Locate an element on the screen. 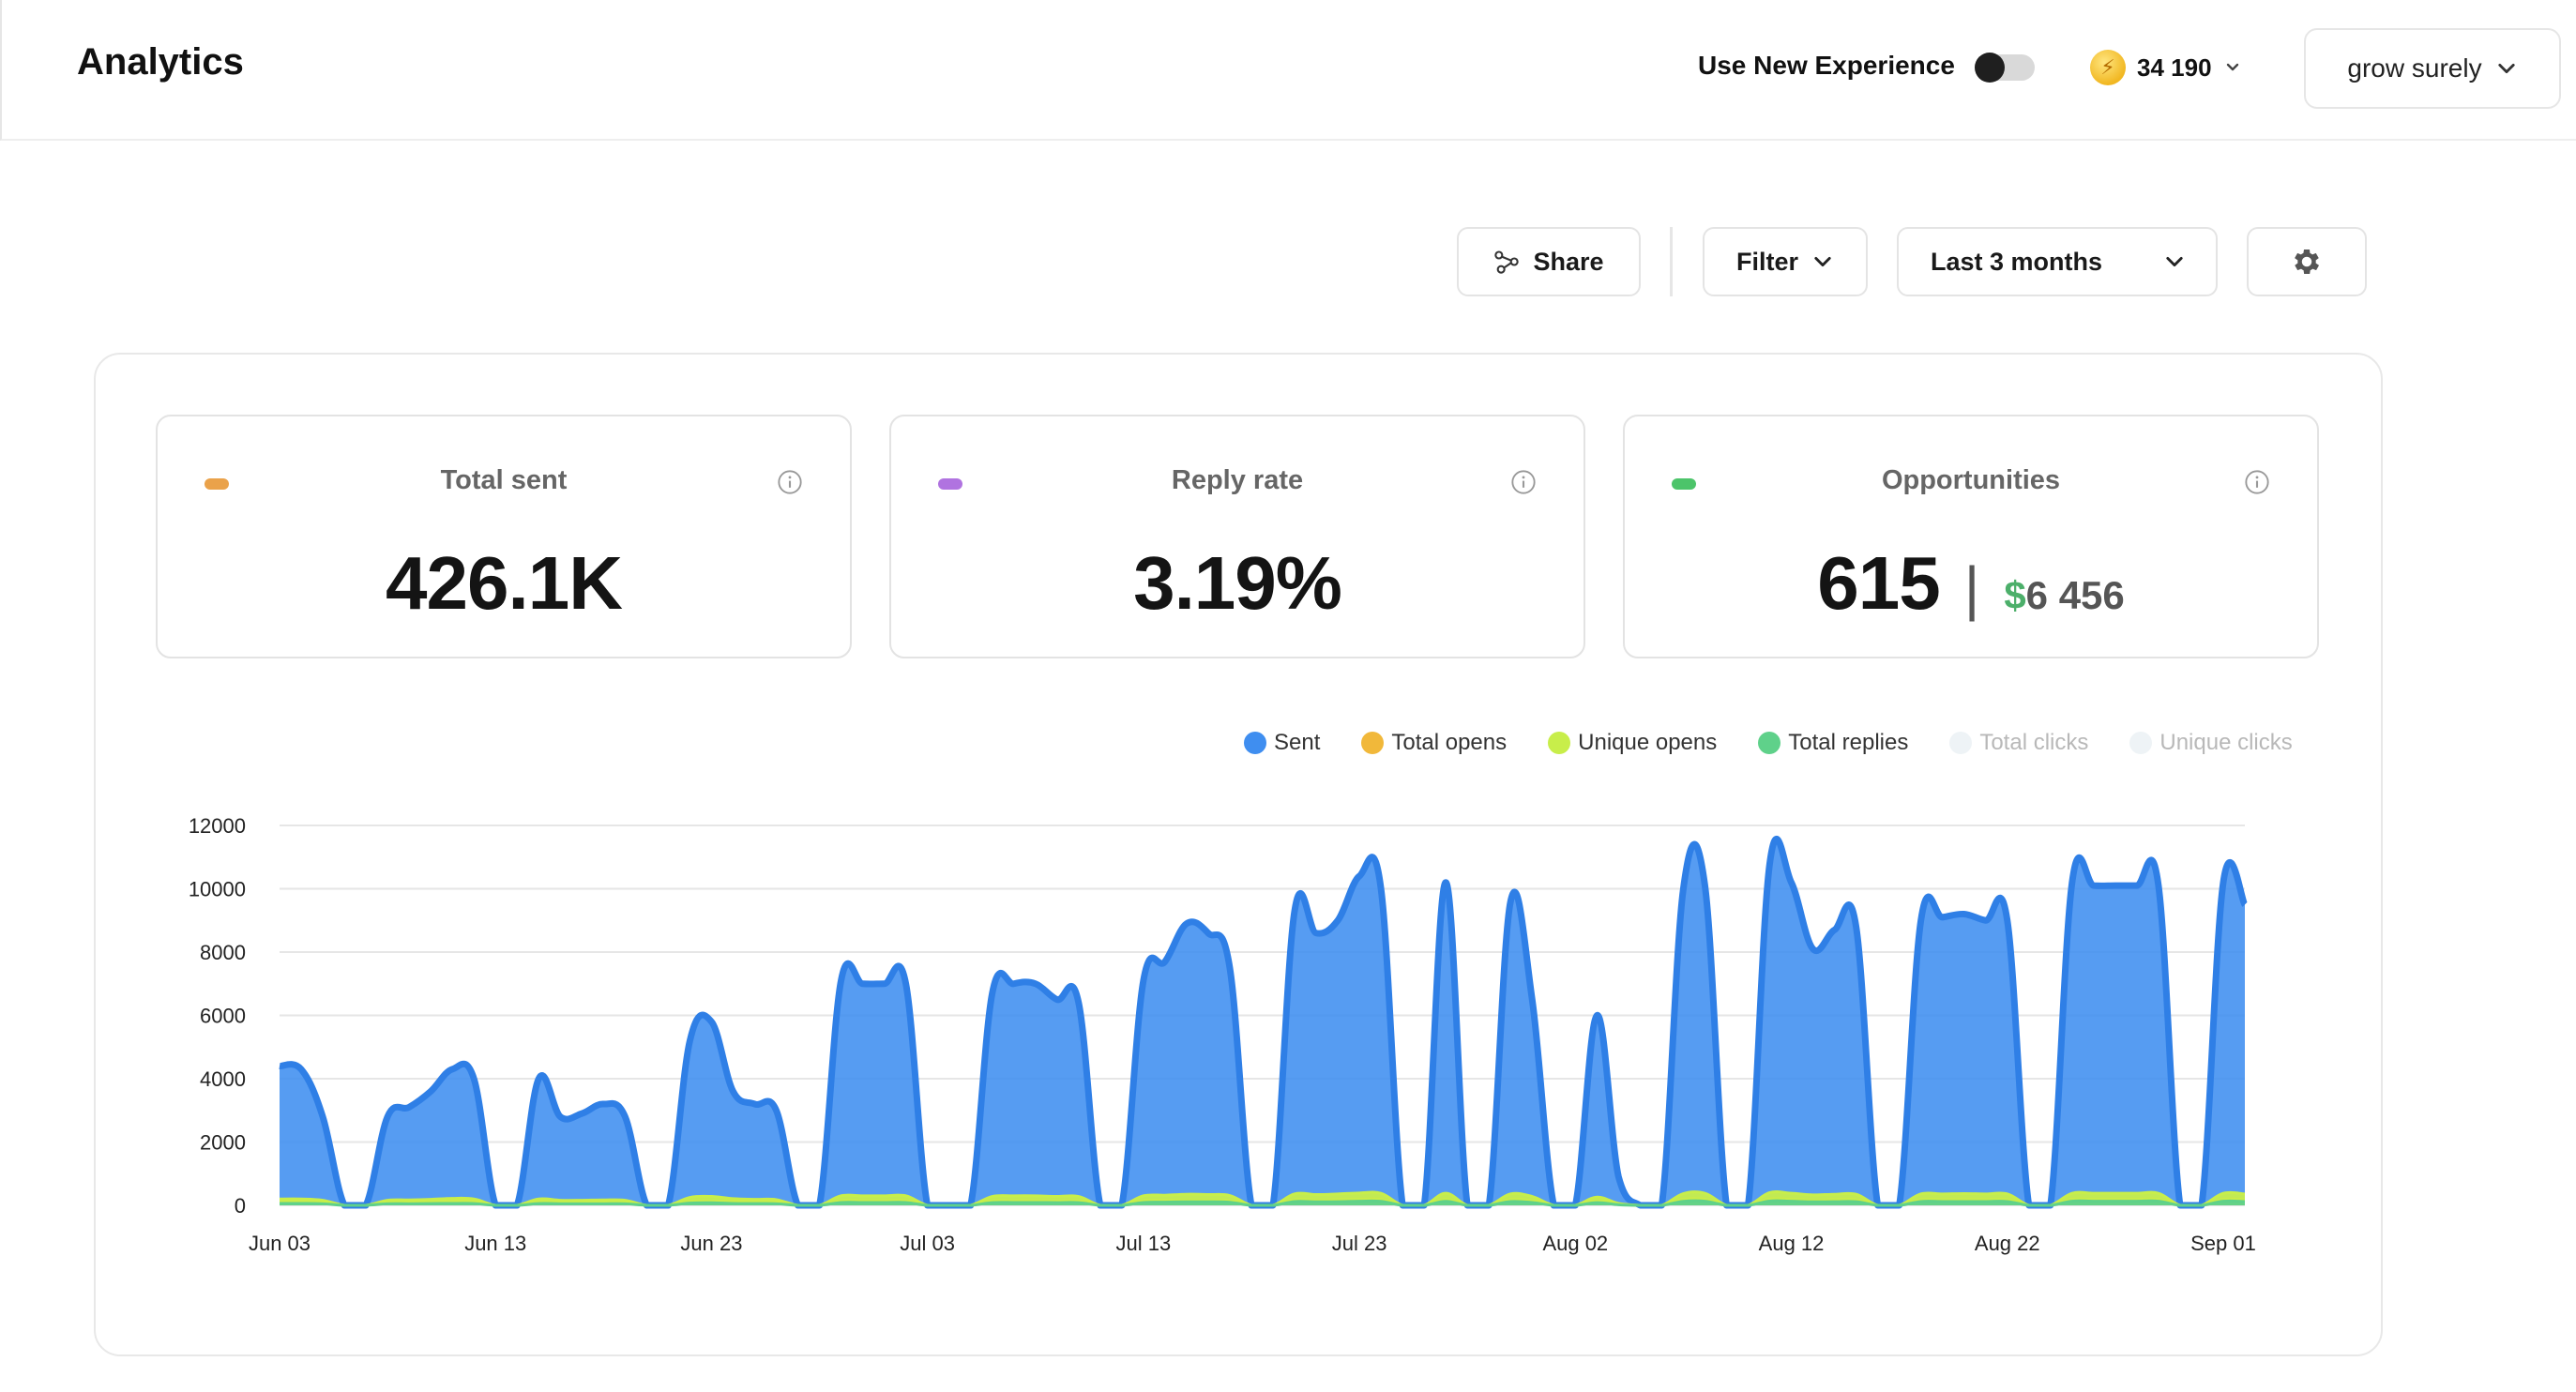  opportunity-value: $6 456 is located at coordinates (2064, 595).